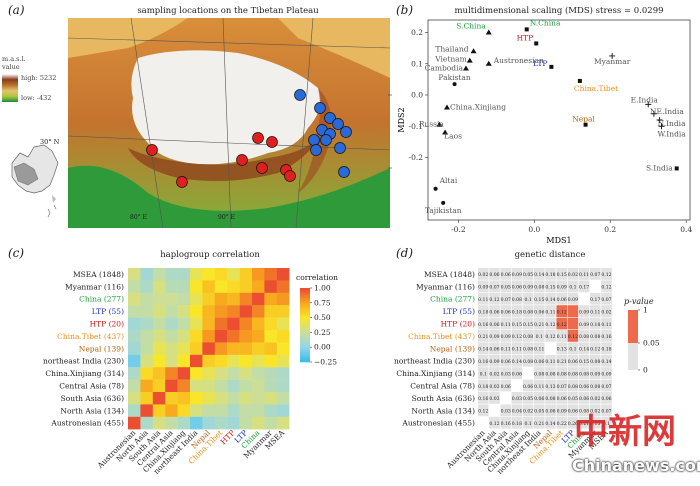 Image resolution: width=700 pixels, height=486 pixels. What do you see at coordinates (405, 10) in the screenshot?
I see `panel-b-letter: (b)` at bounding box center [405, 10].